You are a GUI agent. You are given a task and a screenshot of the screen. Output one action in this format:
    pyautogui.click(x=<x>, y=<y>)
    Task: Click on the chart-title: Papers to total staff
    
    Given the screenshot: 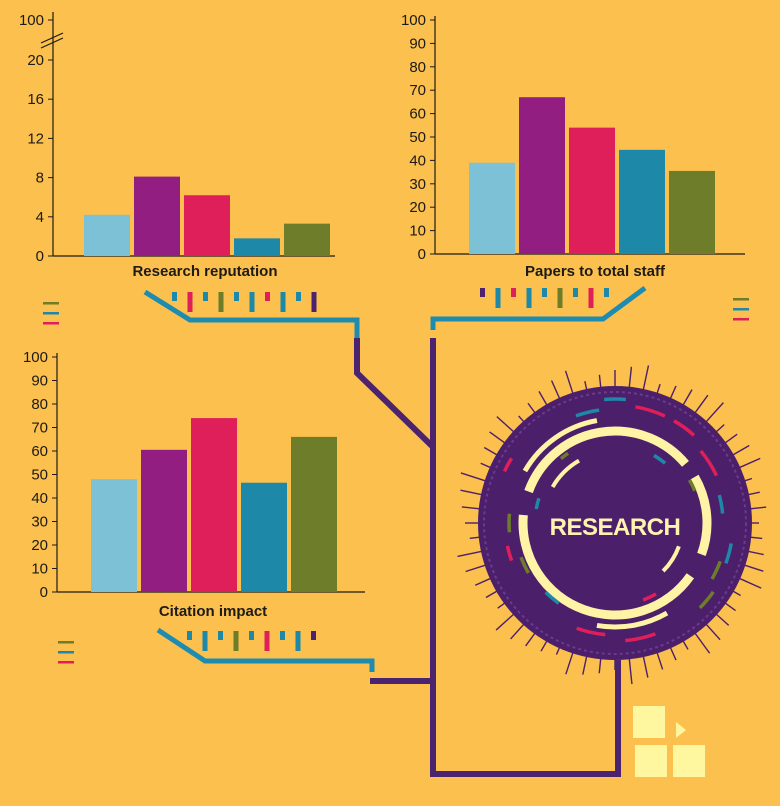 What is the action you would take?
    pyautogui.click(x=595, y=271)
    